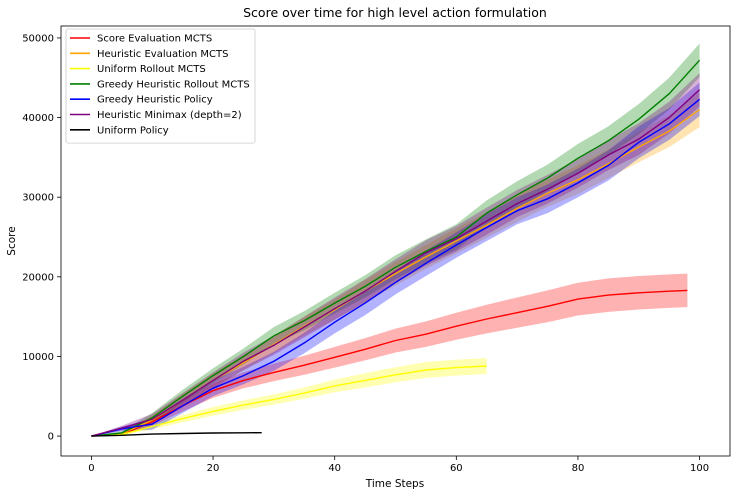 Image resolution: width=736 pixels, height=500 pixels. What do you see at coordinates (334, 468) in the screenshot?
I see `x-tick-label: 40` at bounding box center [334, 468].